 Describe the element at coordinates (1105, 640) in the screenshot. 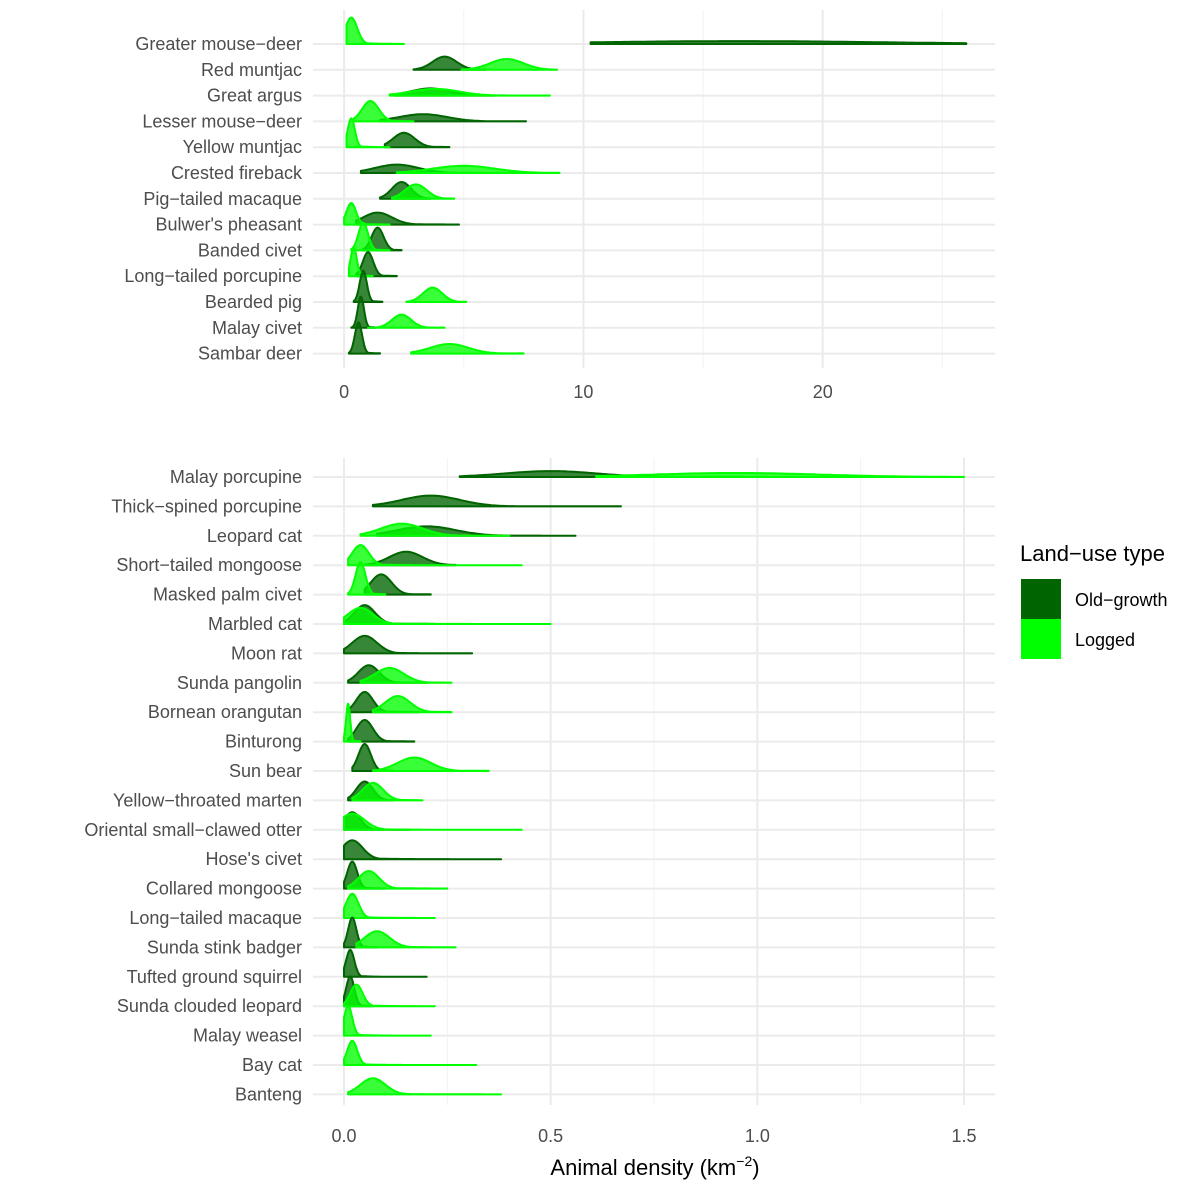

I see `legend-label-logged: Logged` at that location.